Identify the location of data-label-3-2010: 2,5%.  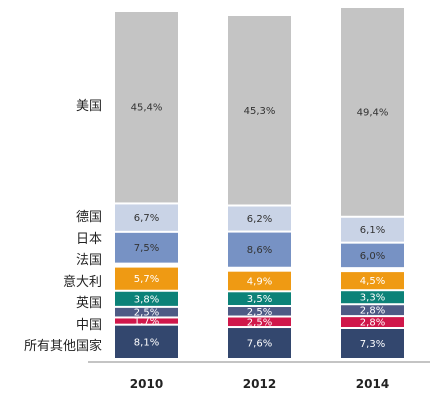
(146, 313).